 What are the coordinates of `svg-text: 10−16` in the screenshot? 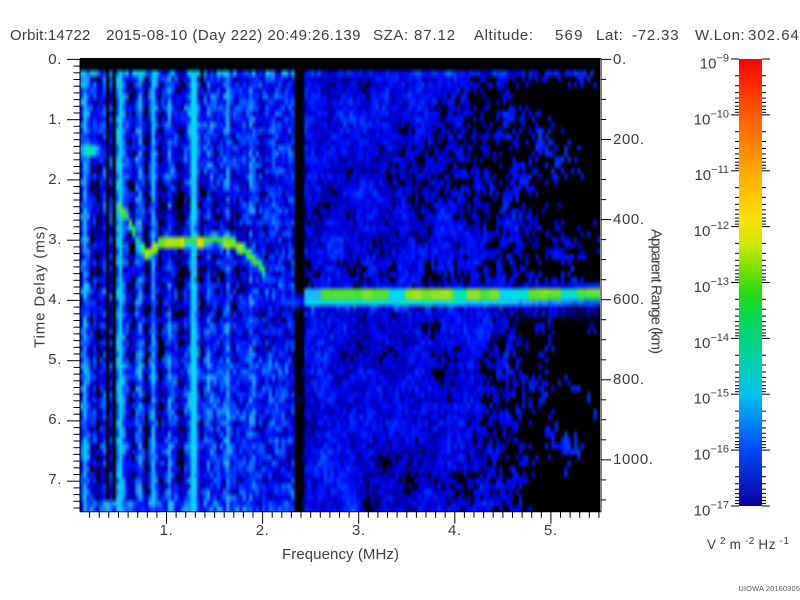 It's located at (711, 454).